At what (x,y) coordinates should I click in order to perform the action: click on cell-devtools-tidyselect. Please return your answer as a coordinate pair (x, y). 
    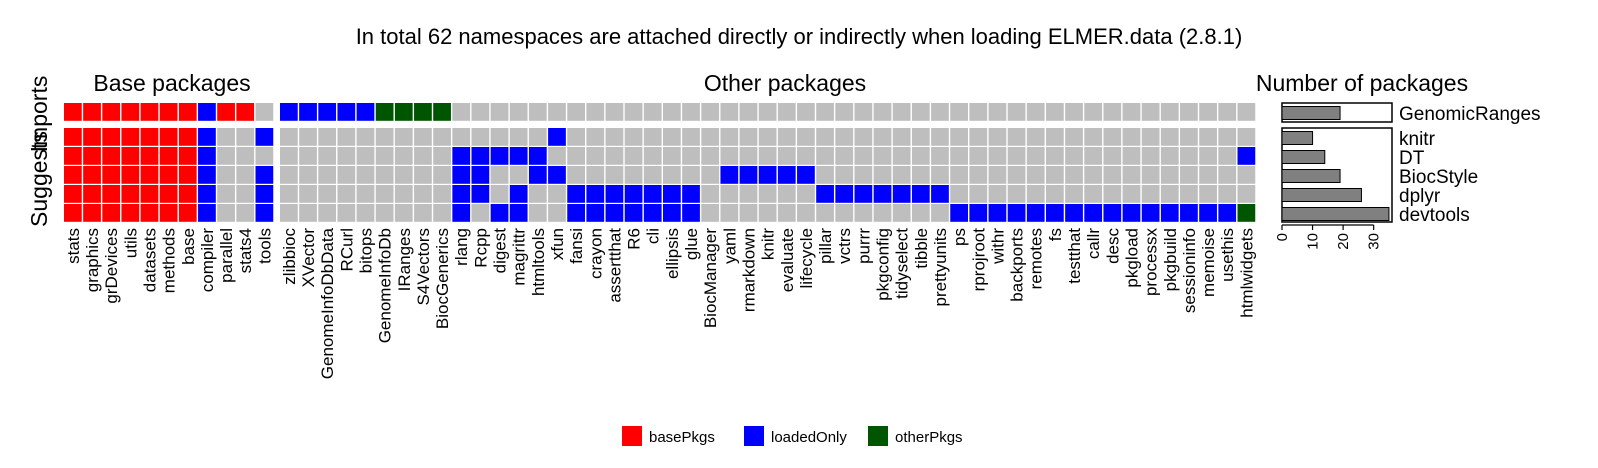
    Looking at the image, I should click on (901, 213).